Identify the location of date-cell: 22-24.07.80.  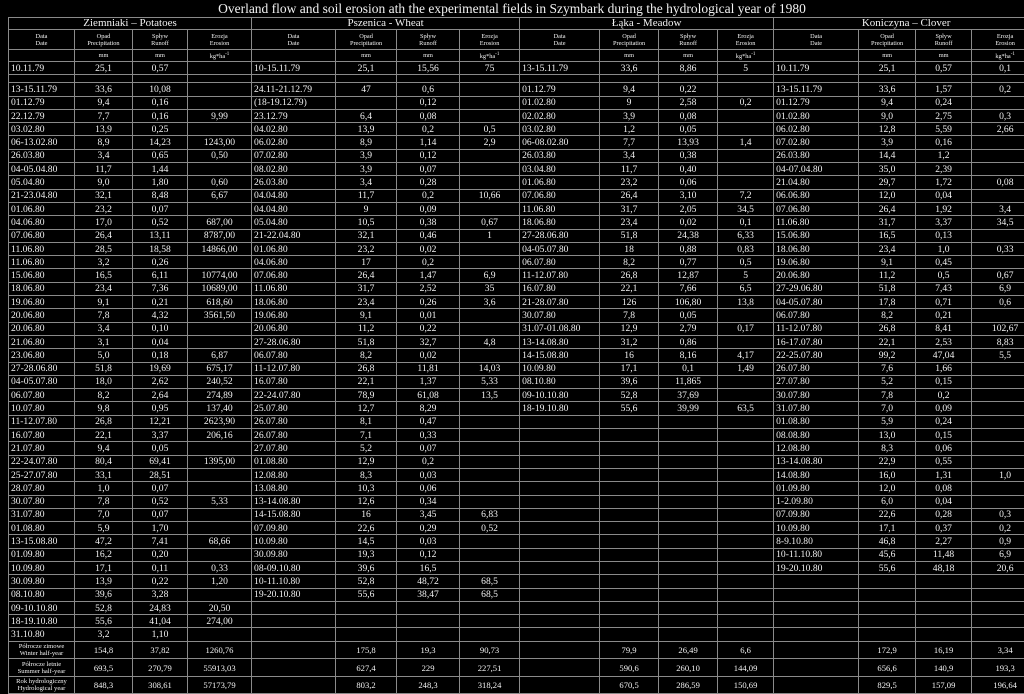
(42, 461).